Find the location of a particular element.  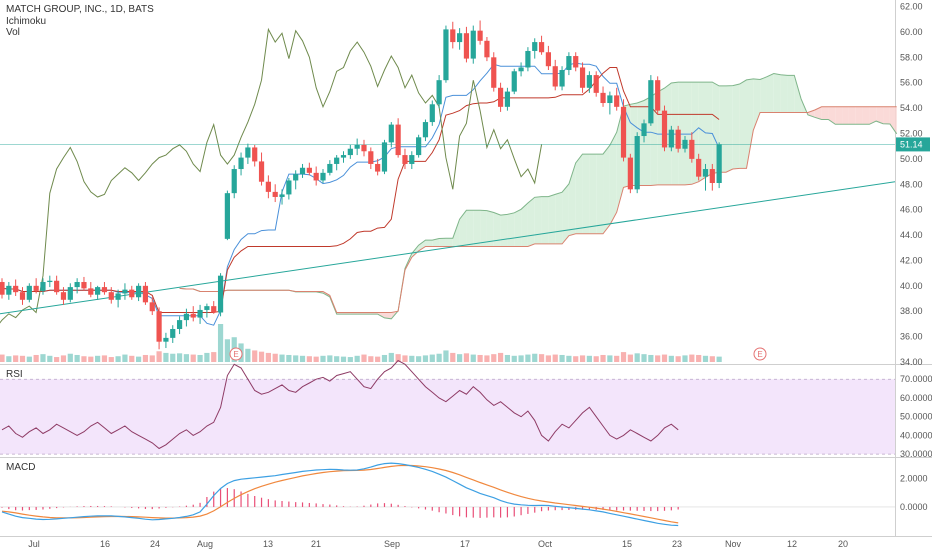

price-tick-label: 42.00 is located at coordinates (911, 260).